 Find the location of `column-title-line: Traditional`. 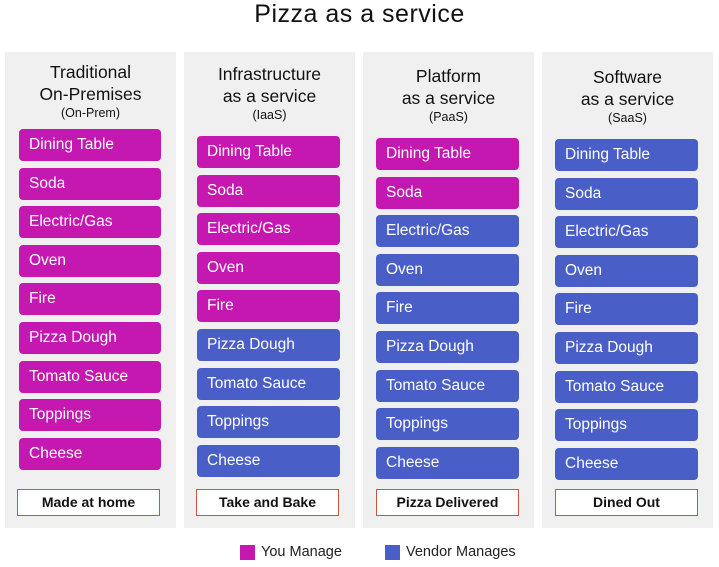

column-title-line: Traditional is located at coordinates (90, 72).